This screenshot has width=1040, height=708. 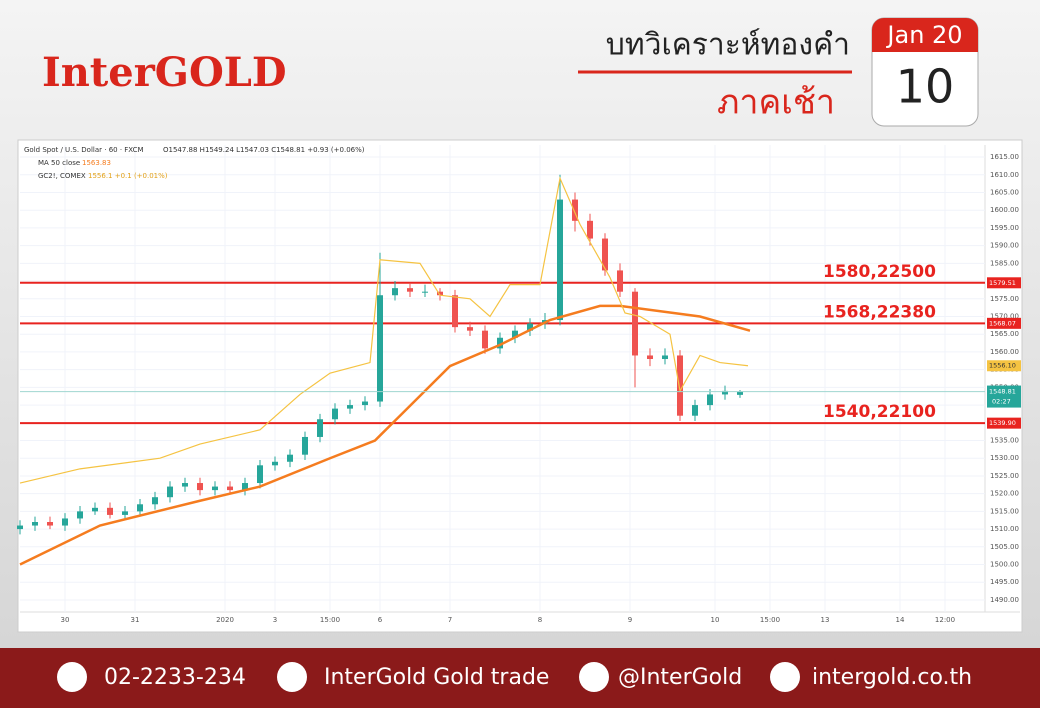 I want to click on gc-tag-label: 1556.10, so click(x=1002, y=366).